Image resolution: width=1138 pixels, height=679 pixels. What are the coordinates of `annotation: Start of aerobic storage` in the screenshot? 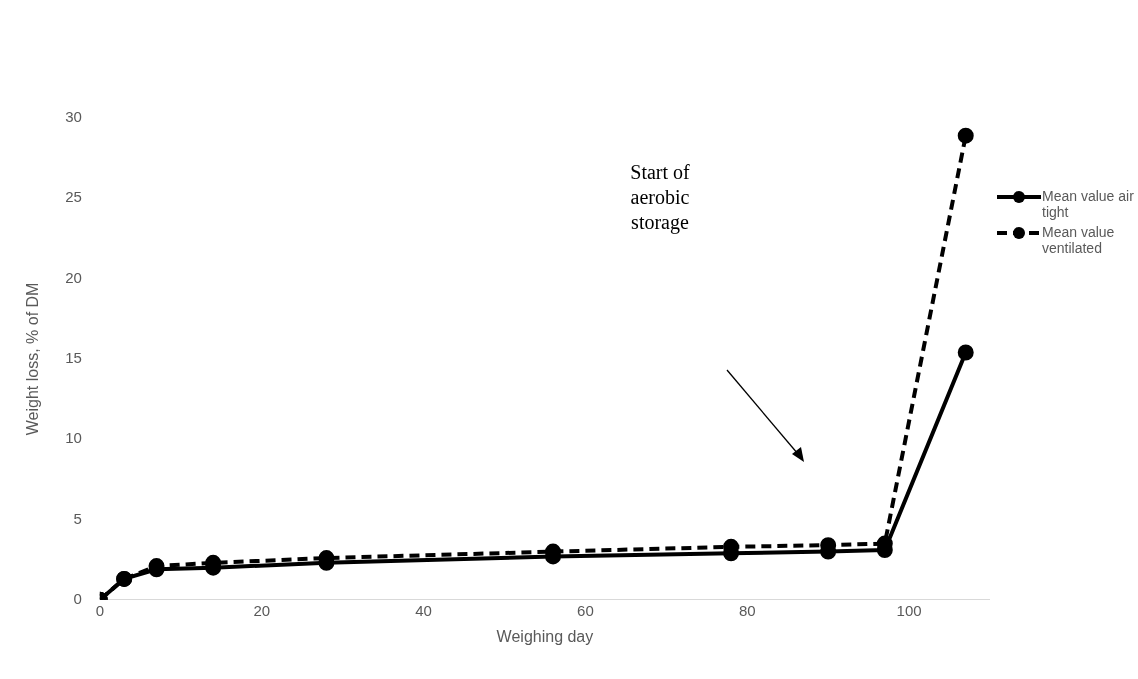 It's located at (660, 197).